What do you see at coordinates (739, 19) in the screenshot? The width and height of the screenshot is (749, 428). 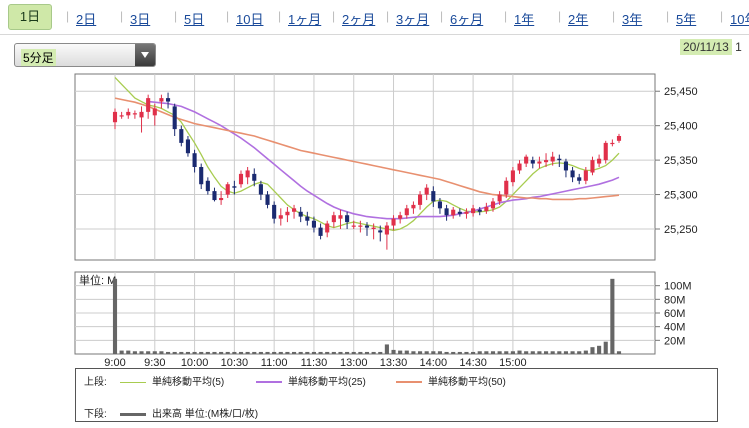 I see `tab-14: 10年` at bounding box center [739, 19].